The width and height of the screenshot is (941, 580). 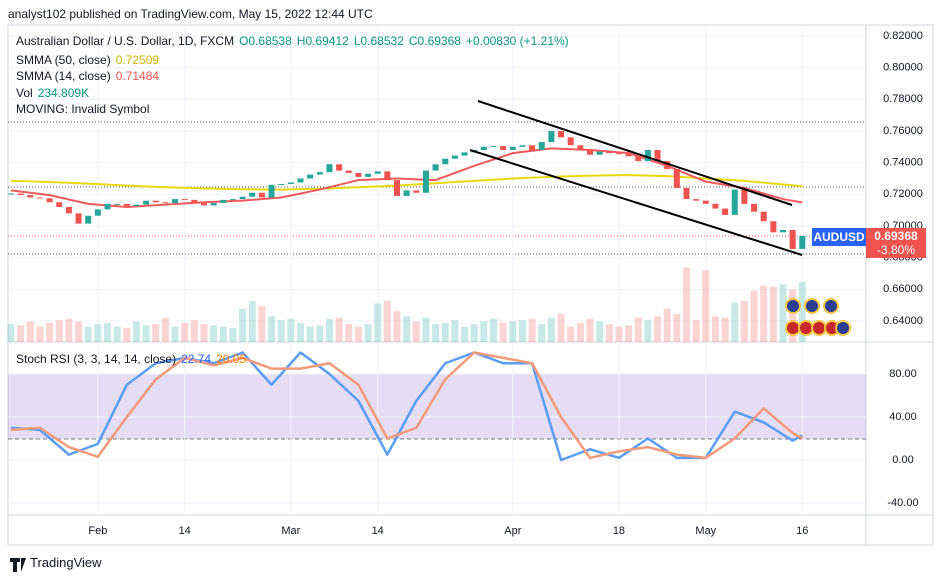 What do you see at coordinates (903, 194) in the screenshot?
I see `y-tick-label: 0.72000` at bounding box center [903, 194].